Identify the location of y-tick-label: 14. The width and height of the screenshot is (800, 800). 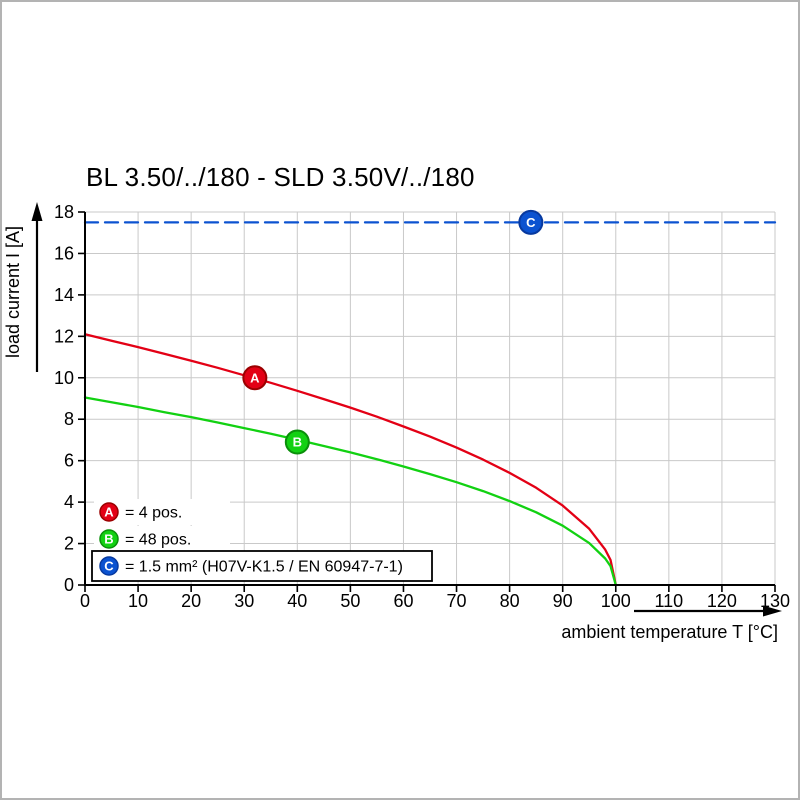
(64, 295).